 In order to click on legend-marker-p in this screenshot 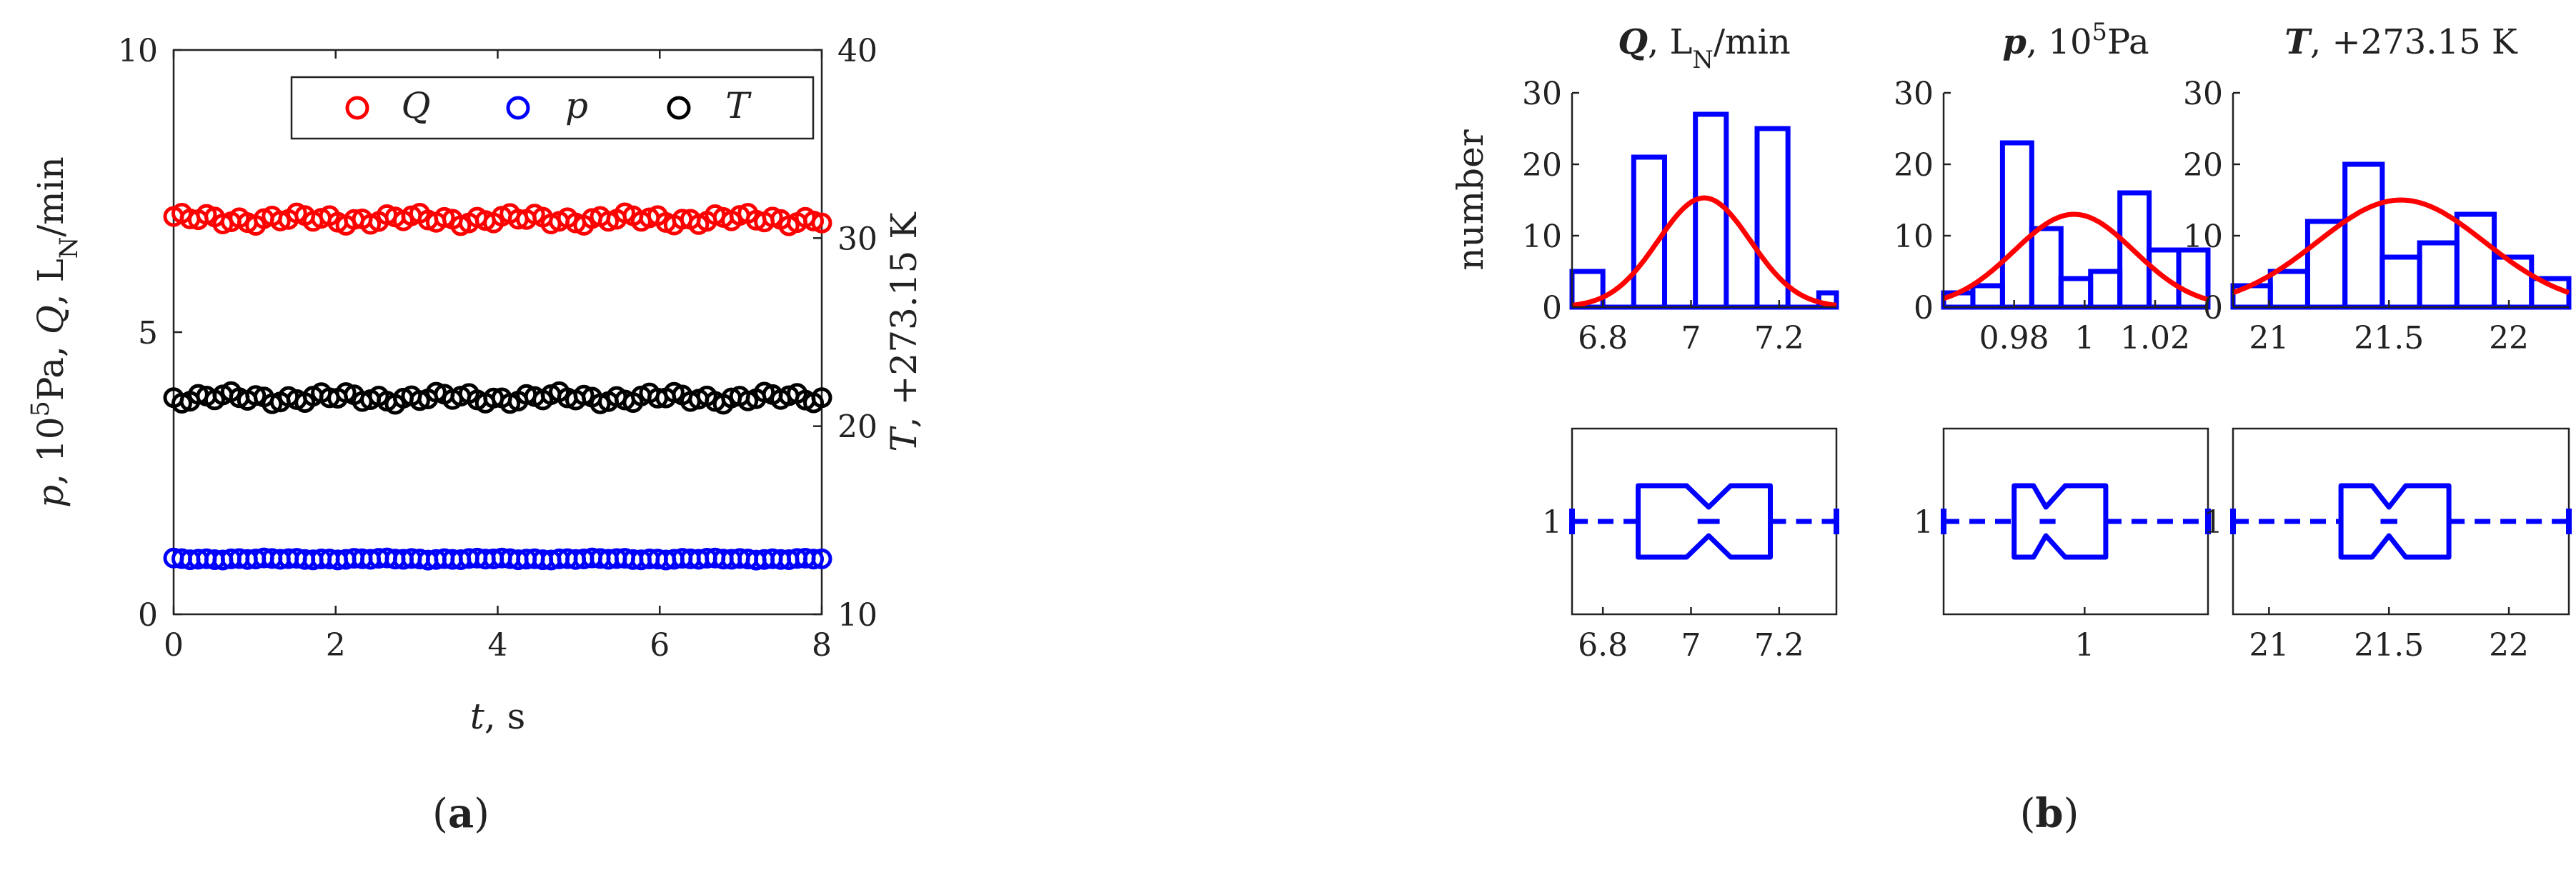, I will do `click(518, 108)`.